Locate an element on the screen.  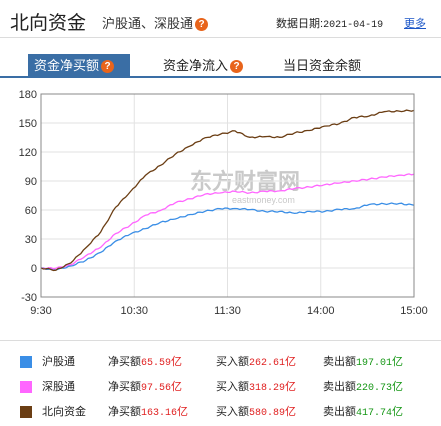
page-title: 北向资金 is located at coordinates (48, 23).